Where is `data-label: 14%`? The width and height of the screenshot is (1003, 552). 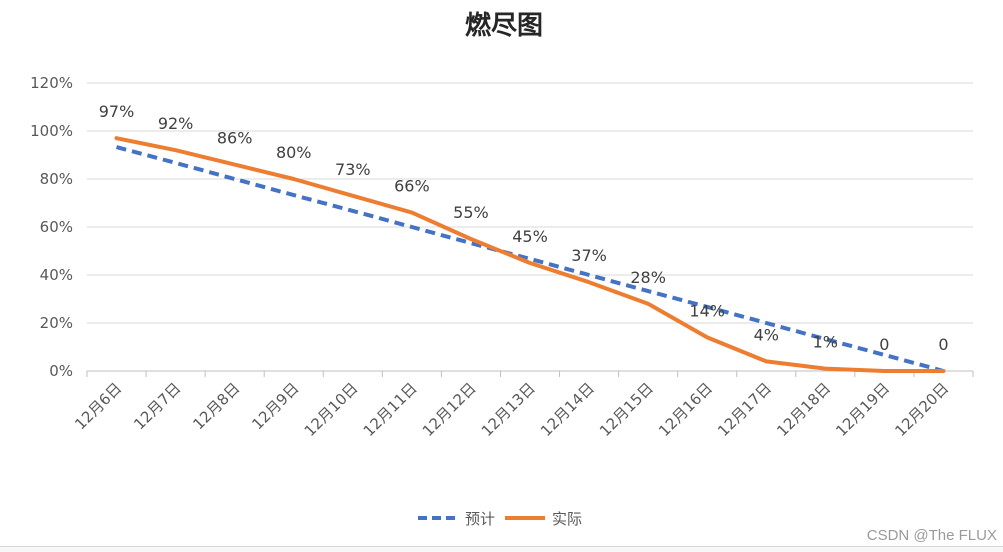 data-label: 14% is located at coordinates (707, 310).